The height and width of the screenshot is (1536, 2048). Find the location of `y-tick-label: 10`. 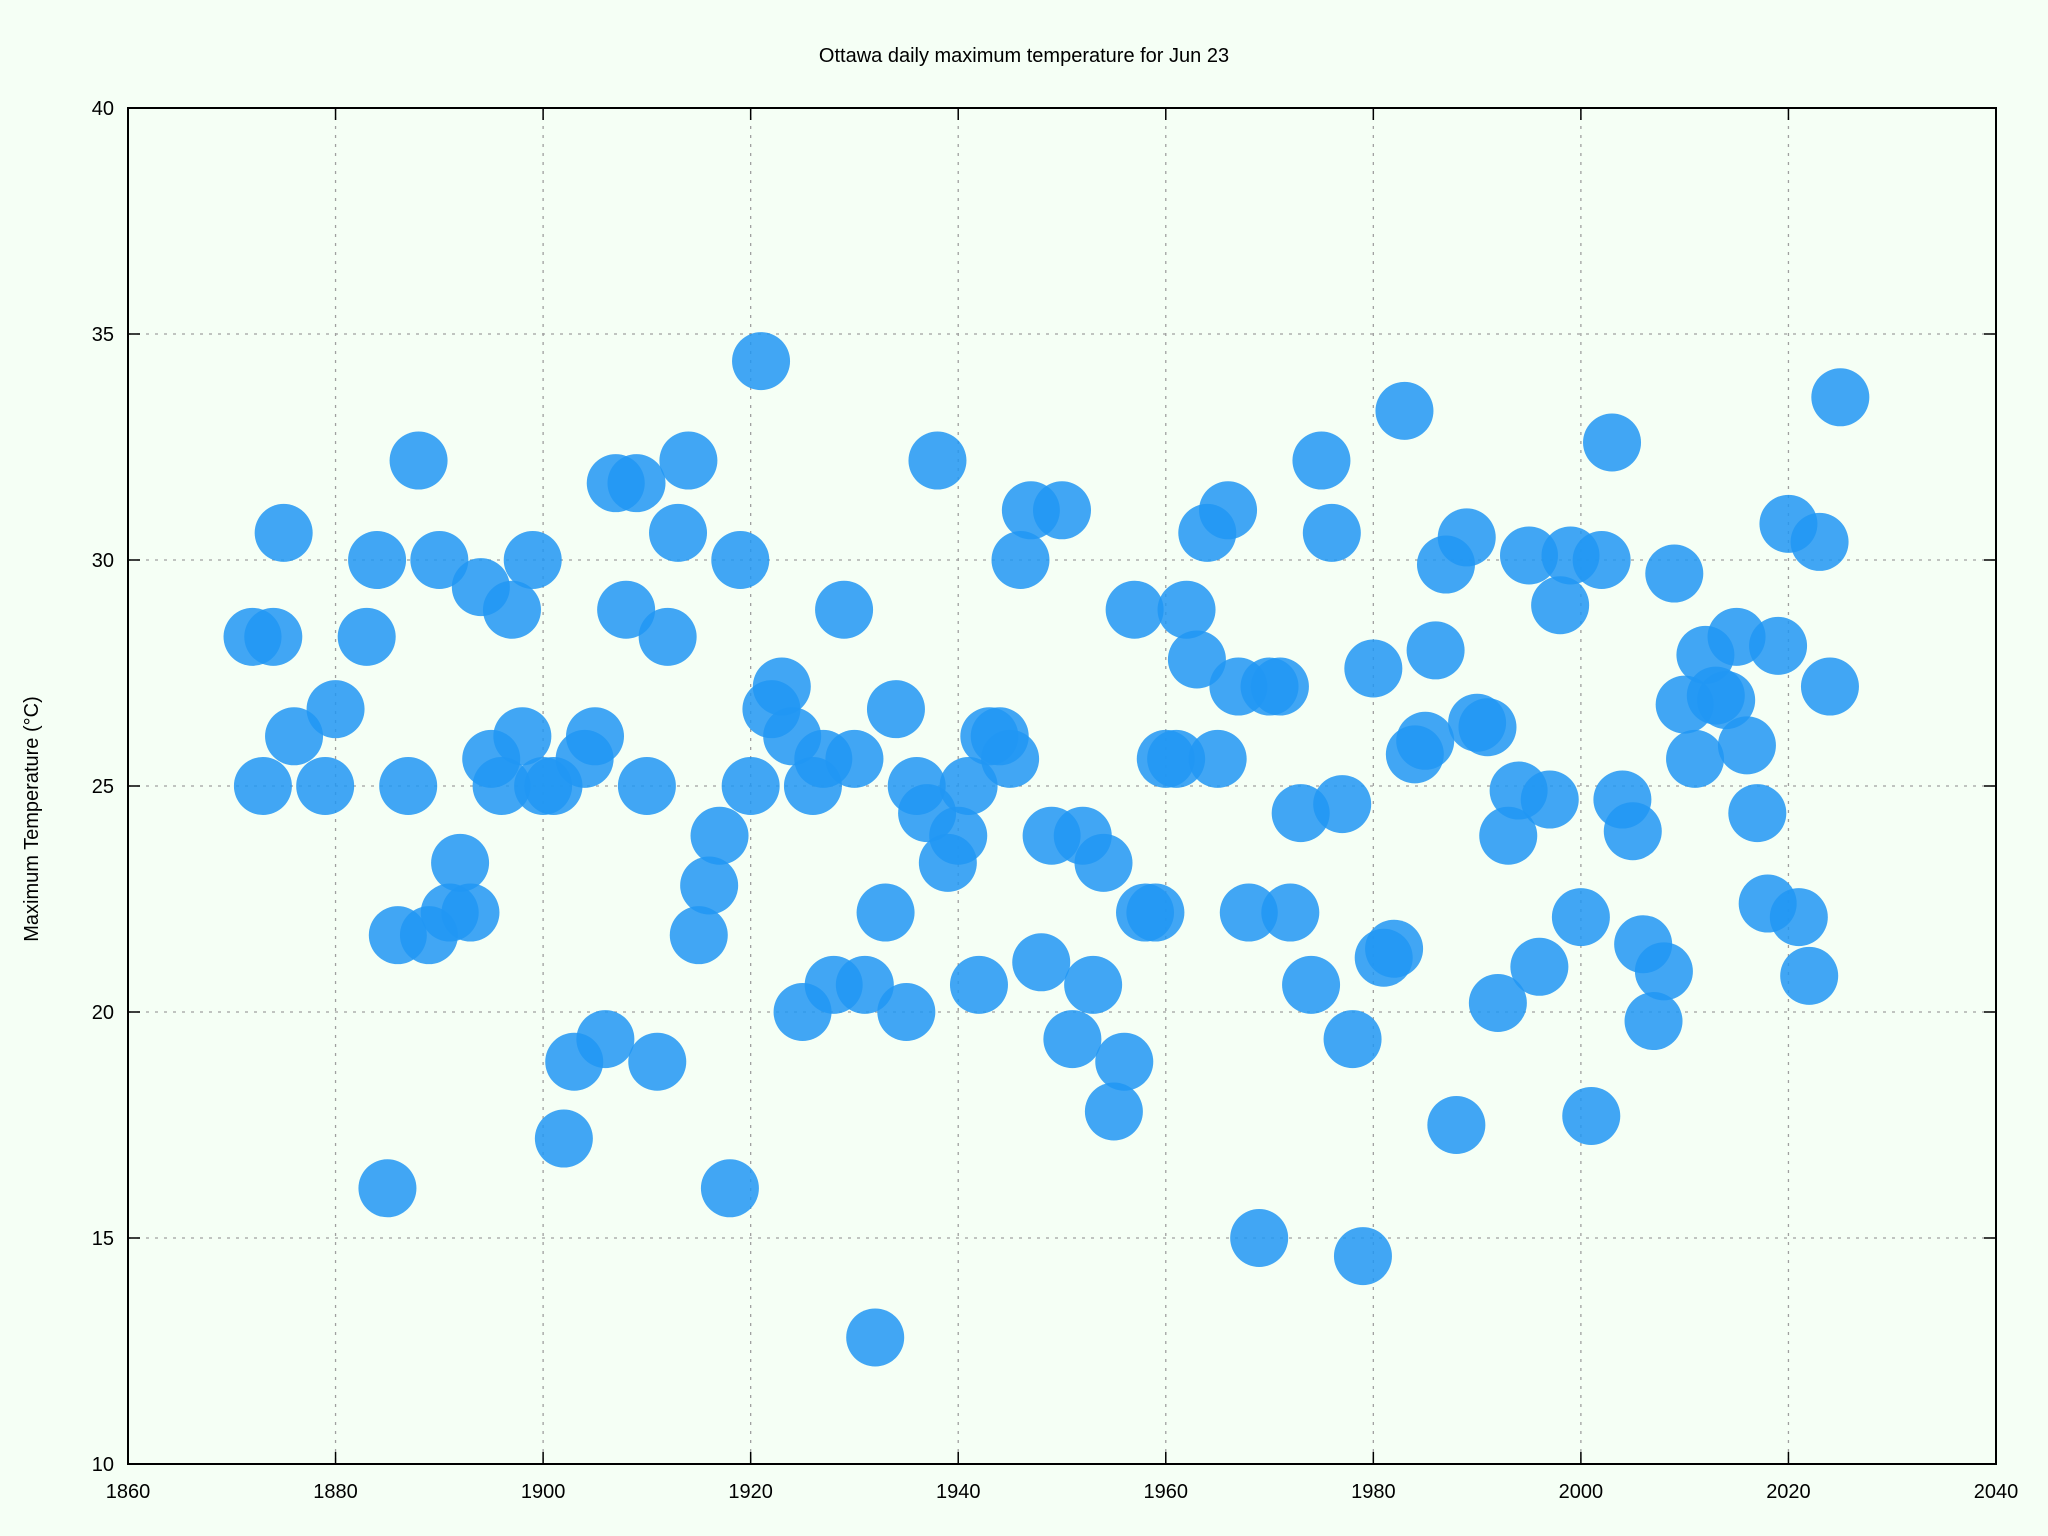

y-tick-label: 10 is located at coordinates (103, 1465).